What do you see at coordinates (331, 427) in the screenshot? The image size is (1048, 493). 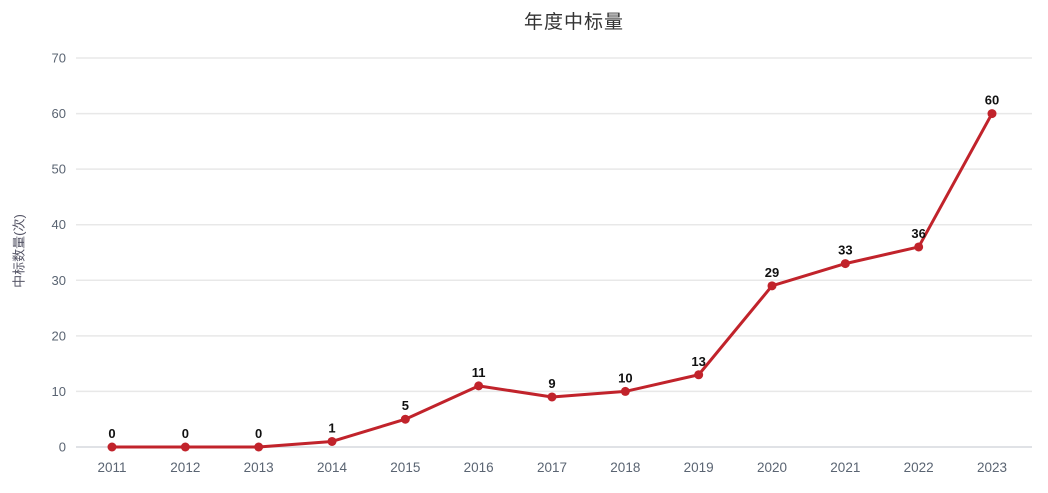 I see `data-label: 1` at bounding box center [331, 427].